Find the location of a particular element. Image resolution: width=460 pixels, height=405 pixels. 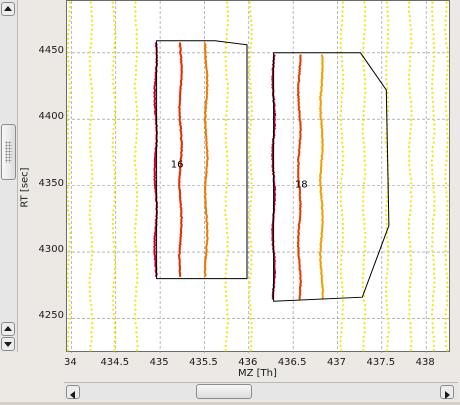

zoom-out-arrow-icon is located at coordinates (8, 344).